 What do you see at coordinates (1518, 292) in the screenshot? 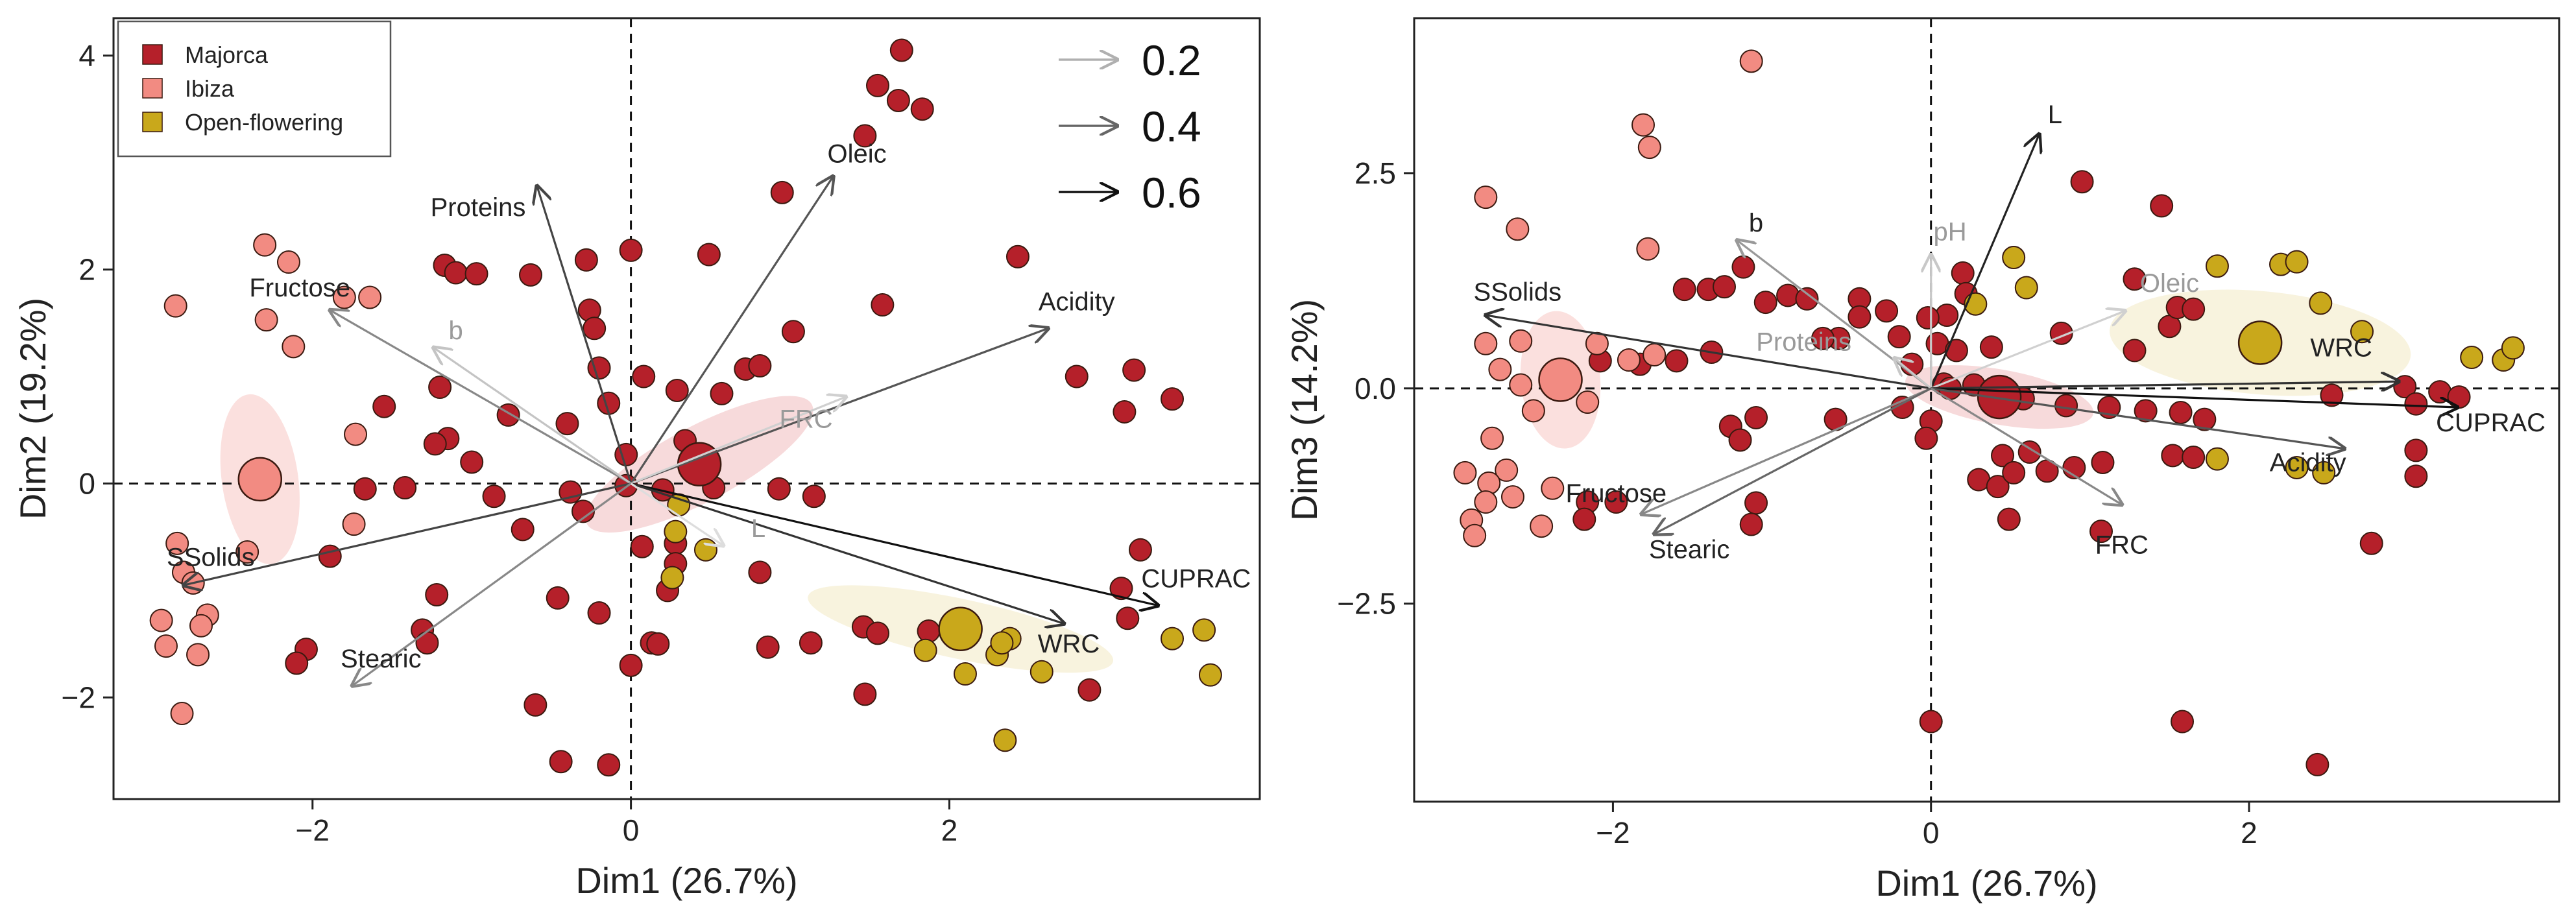
I see `vector-label: SSolids` at bounding box center [1518, 292].